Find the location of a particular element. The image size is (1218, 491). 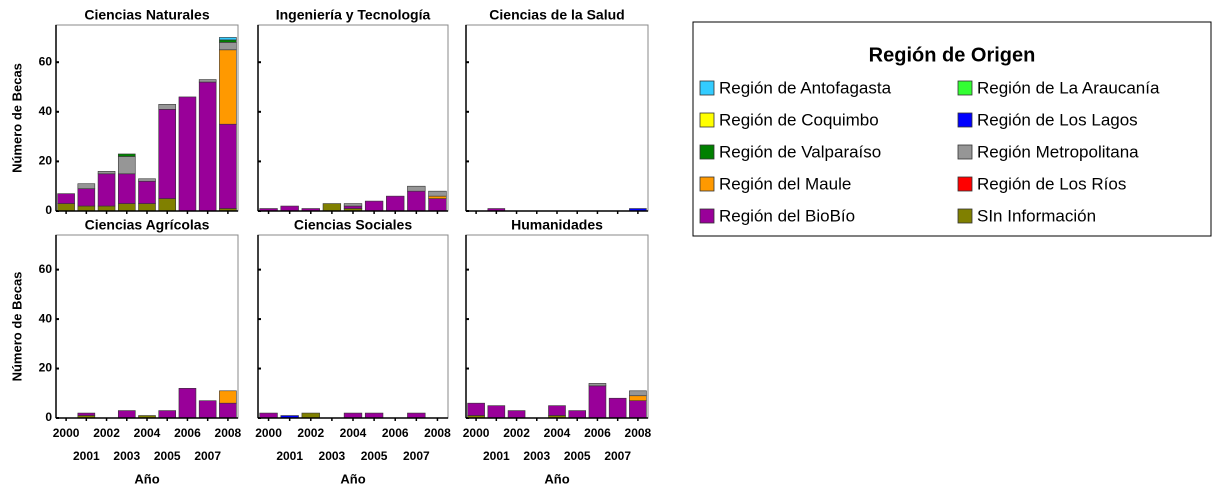

legend-label: Región Metropolitana is located at coordinates (1058, 151).